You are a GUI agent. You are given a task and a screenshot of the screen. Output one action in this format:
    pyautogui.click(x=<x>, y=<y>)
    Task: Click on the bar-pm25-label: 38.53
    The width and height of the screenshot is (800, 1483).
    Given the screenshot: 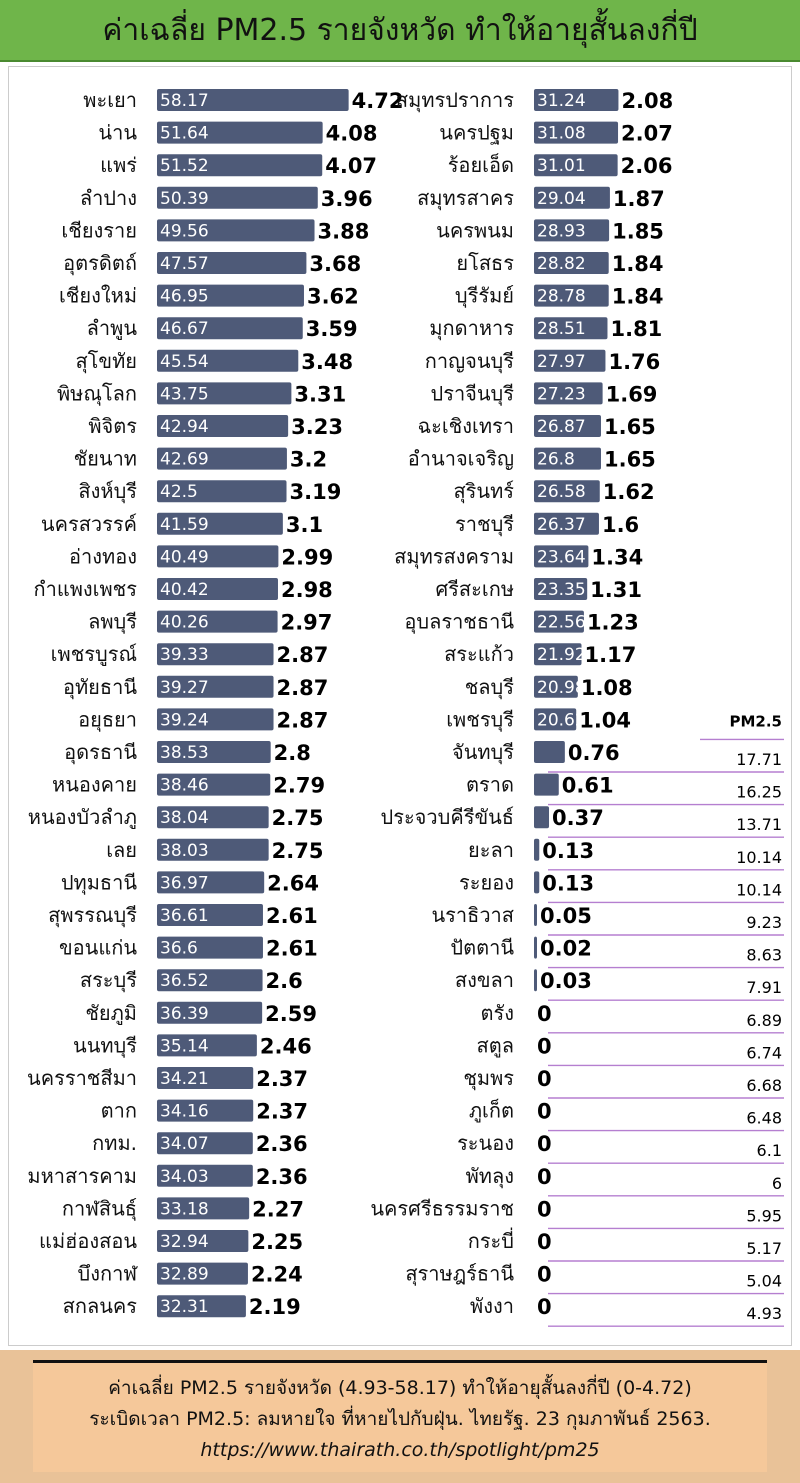 What is the action you would take?
    pyautogui.click(x=184, y=753)
    